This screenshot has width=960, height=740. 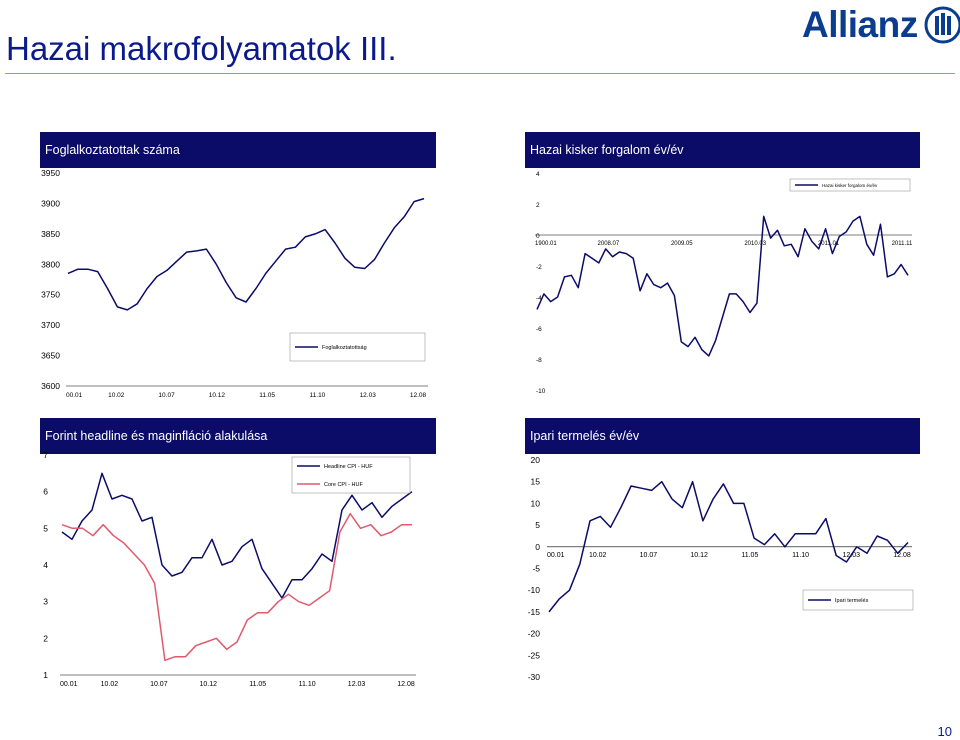 I want to click on slide-title: Hazai makrofolyamatok III., so click(x=201, y=48).